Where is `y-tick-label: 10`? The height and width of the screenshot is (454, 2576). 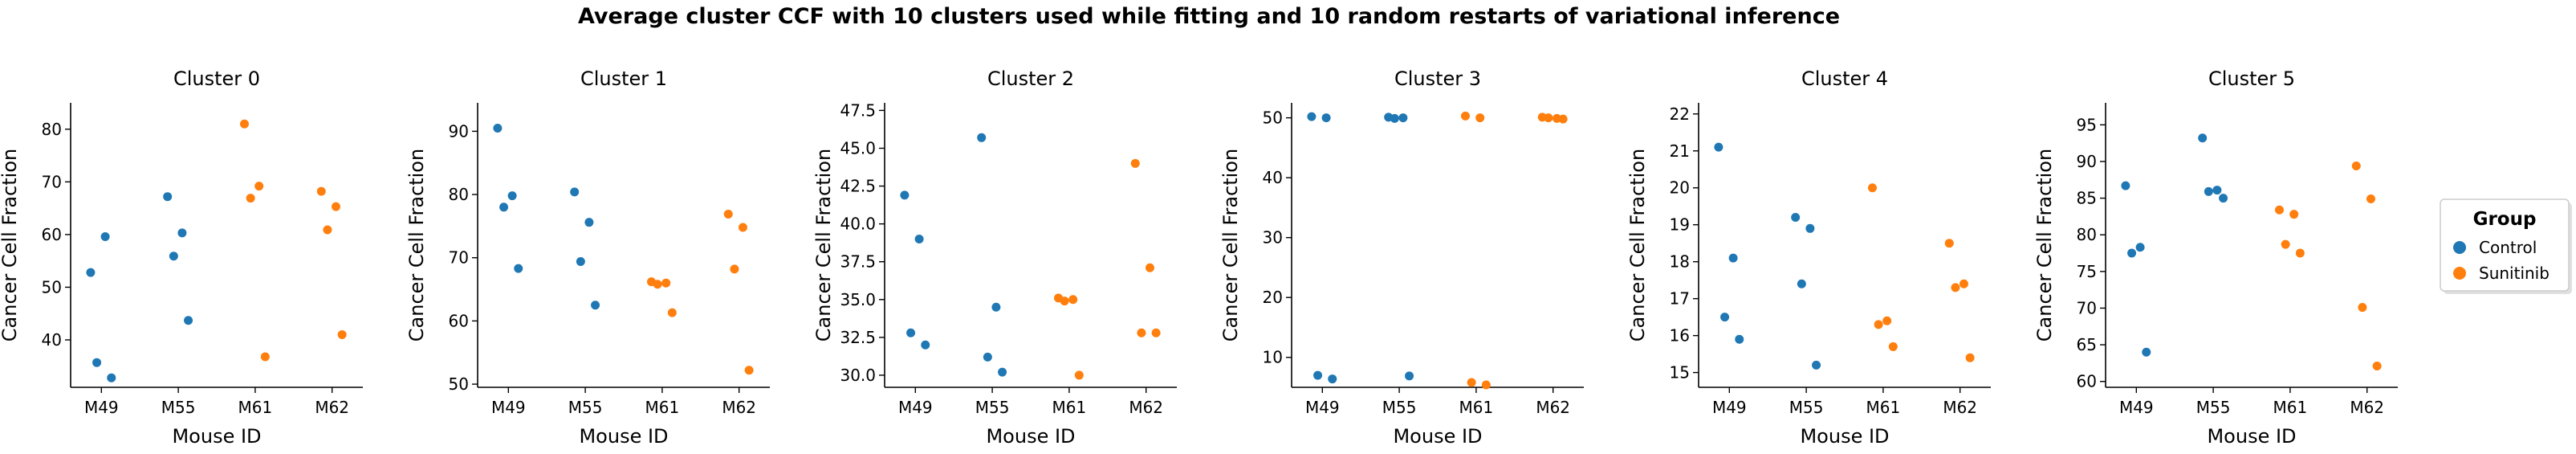
y-tick-label: 10 is located at coordinates (1273, 357).